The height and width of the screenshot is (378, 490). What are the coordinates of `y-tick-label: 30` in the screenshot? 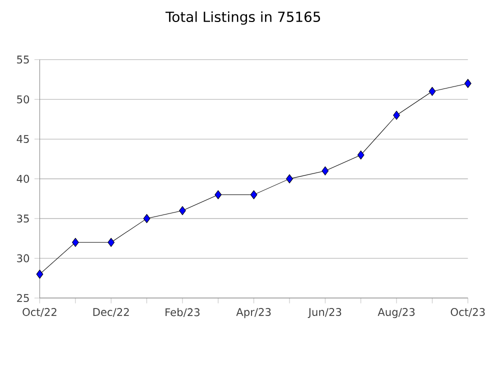 It's located at (23, 258).